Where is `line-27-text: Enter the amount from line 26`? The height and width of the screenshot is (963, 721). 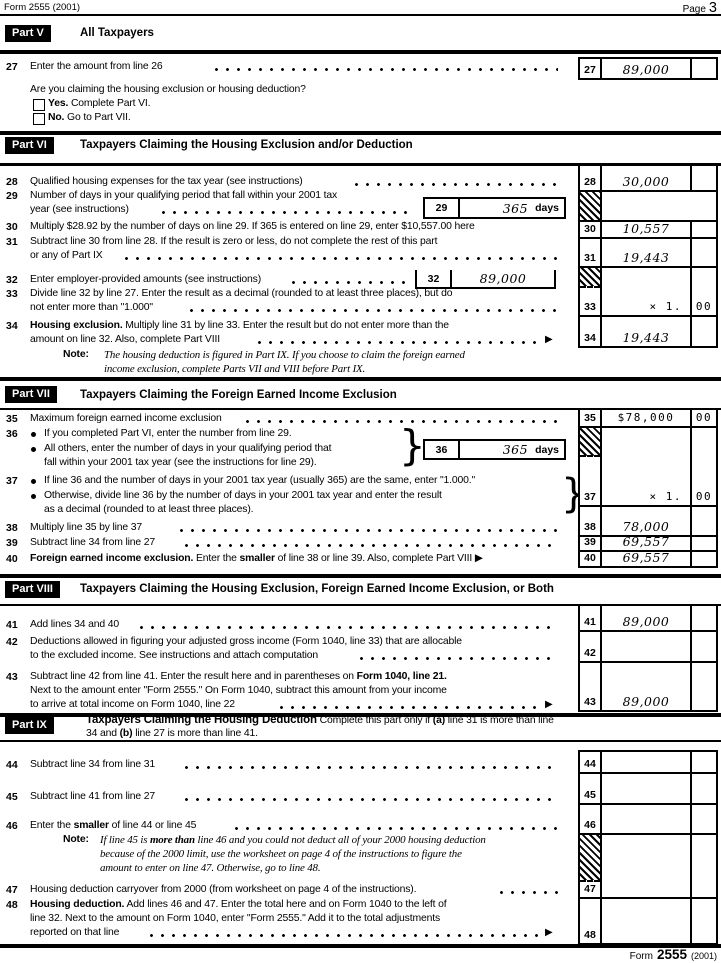 line-27-text: Enter the amount from line 26 is located at coordinates (96, 66).